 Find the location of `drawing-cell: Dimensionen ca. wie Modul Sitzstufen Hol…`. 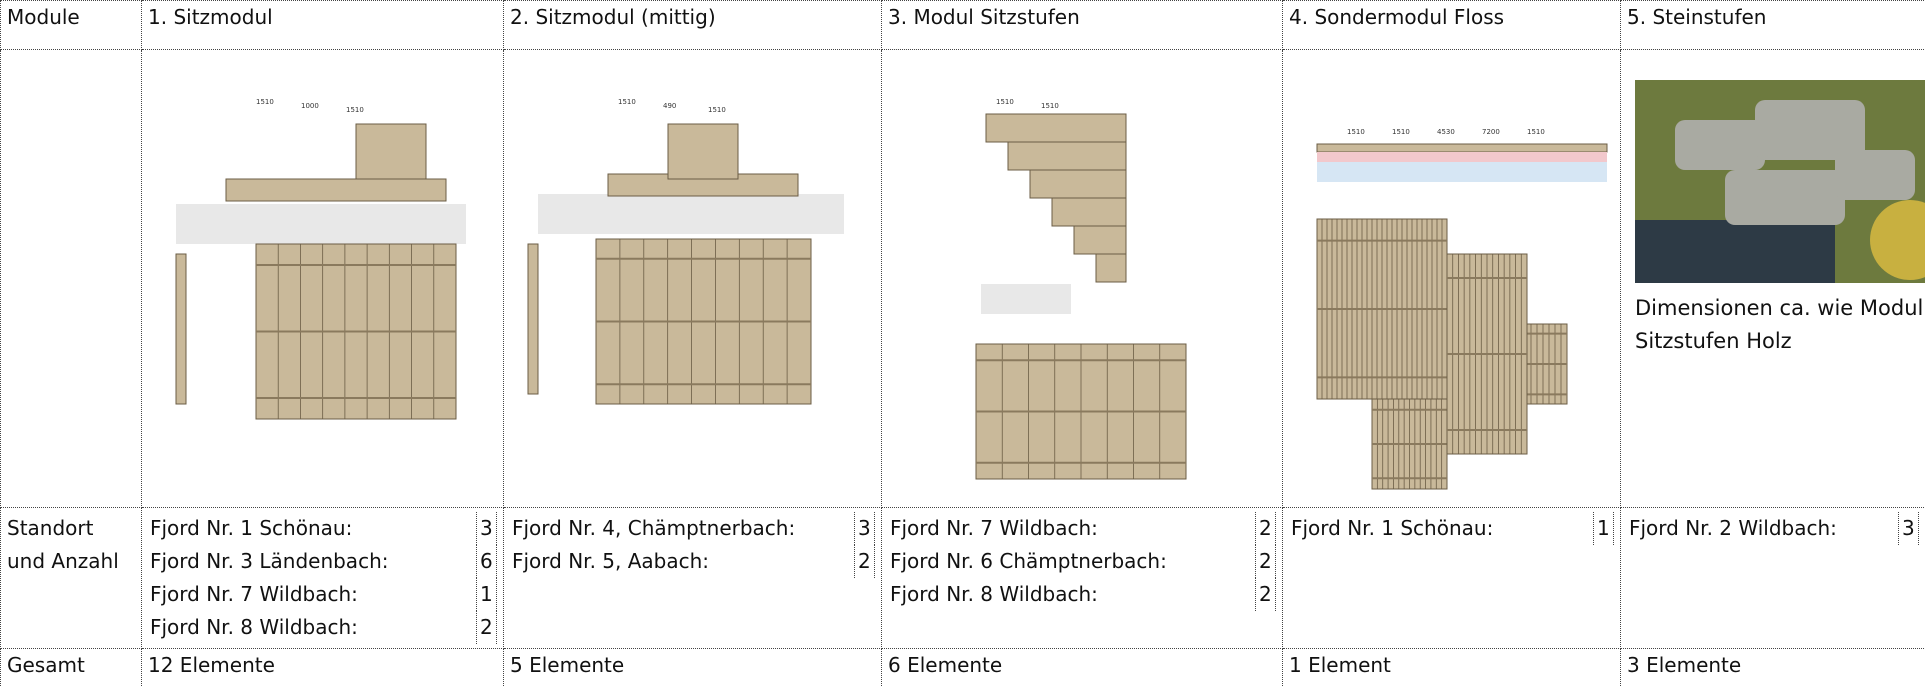

drawing-cell: Dimensionen ca. wie Modul Sitzstufen Hol… is located at coordinates (1772, 278).